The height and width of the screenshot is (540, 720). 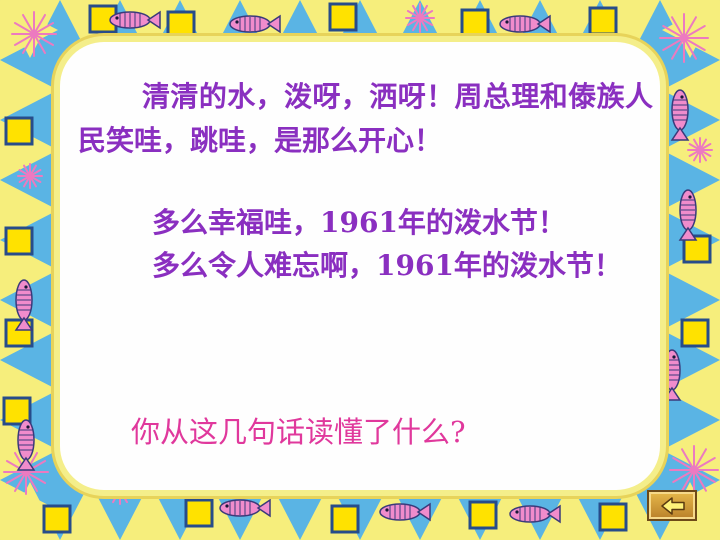 I want to click on paragraph-3: 多么令人难忘啊，1961年的泼水节！, so click(x=387, y=265).